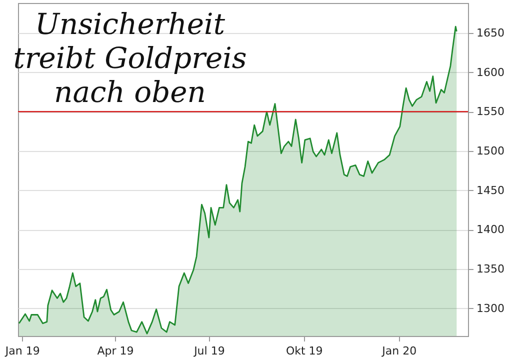 The image size is (506, 357). What do you see at coordinates (490, 33) in the screenshot?
I see `y-tick-label: 1650` at bounding box center [490, 33].